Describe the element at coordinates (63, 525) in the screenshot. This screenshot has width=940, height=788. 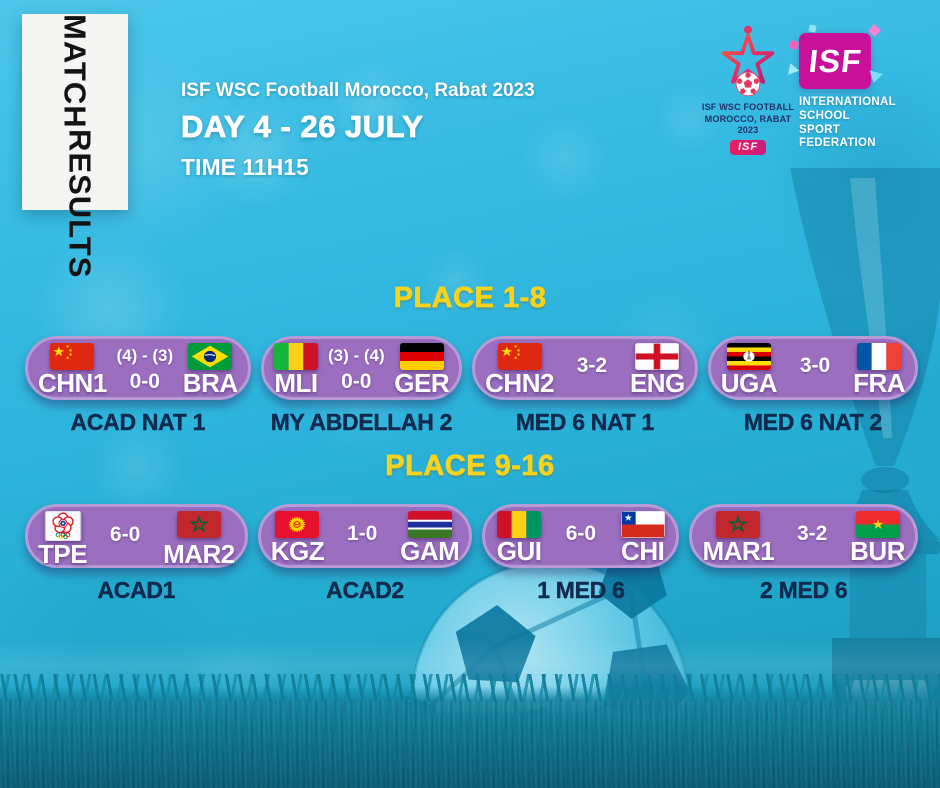
I see `flag-chinese-taipei-icon` at that location.